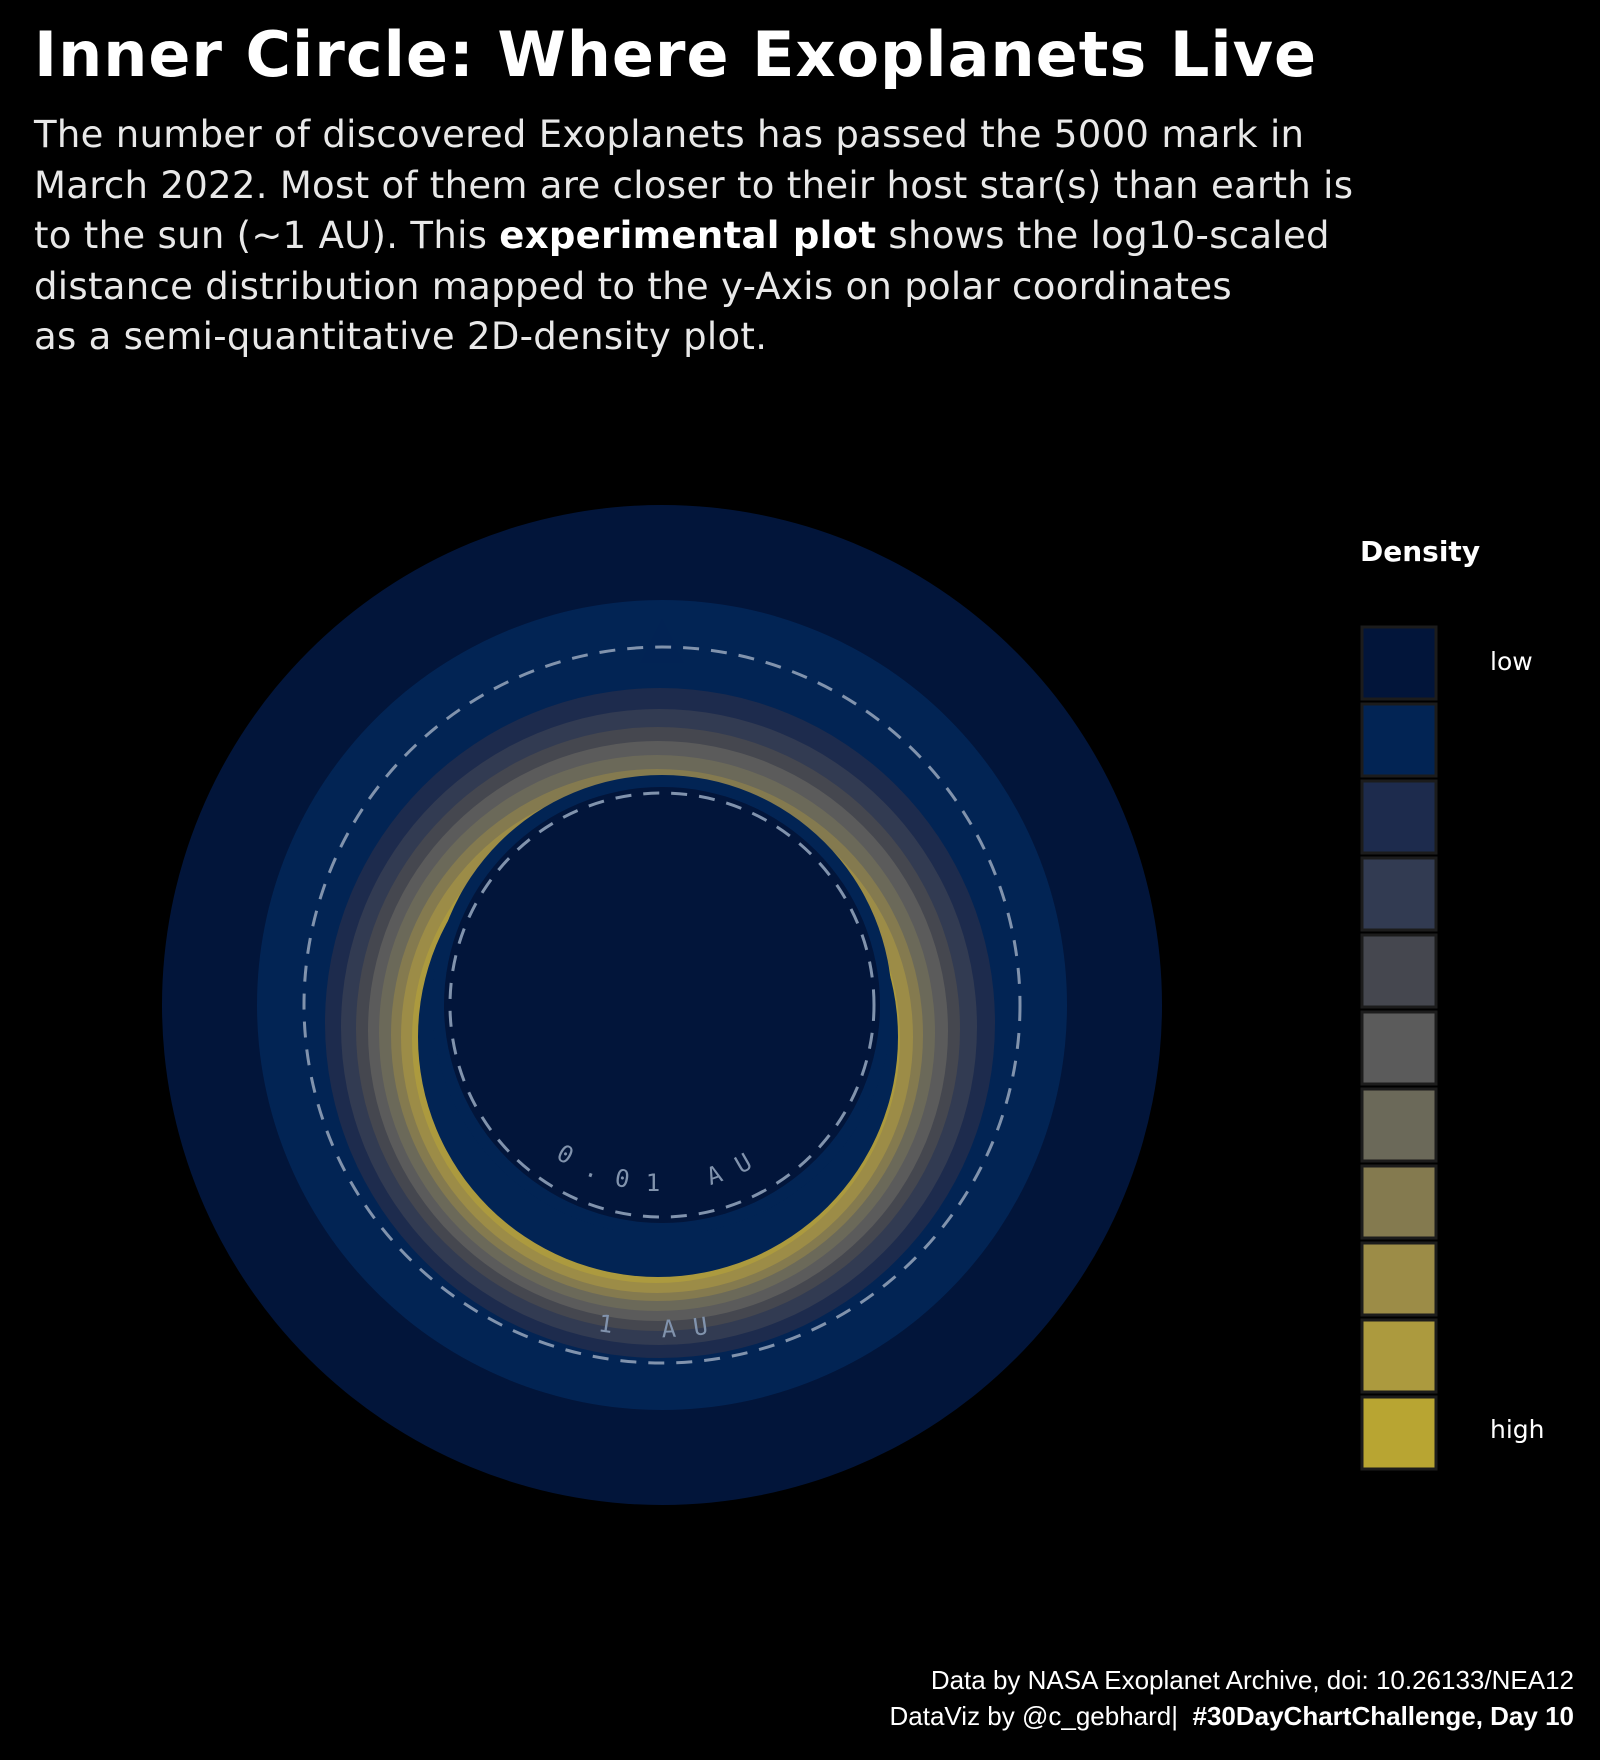 This screenshot has width=1600, height=1760. What do you see at coordinates (401, 336) in the screenshot?
I see `subtitle-line-5: as a semi-quantitative 2D-density plot.` at bounding box center [401, 336].